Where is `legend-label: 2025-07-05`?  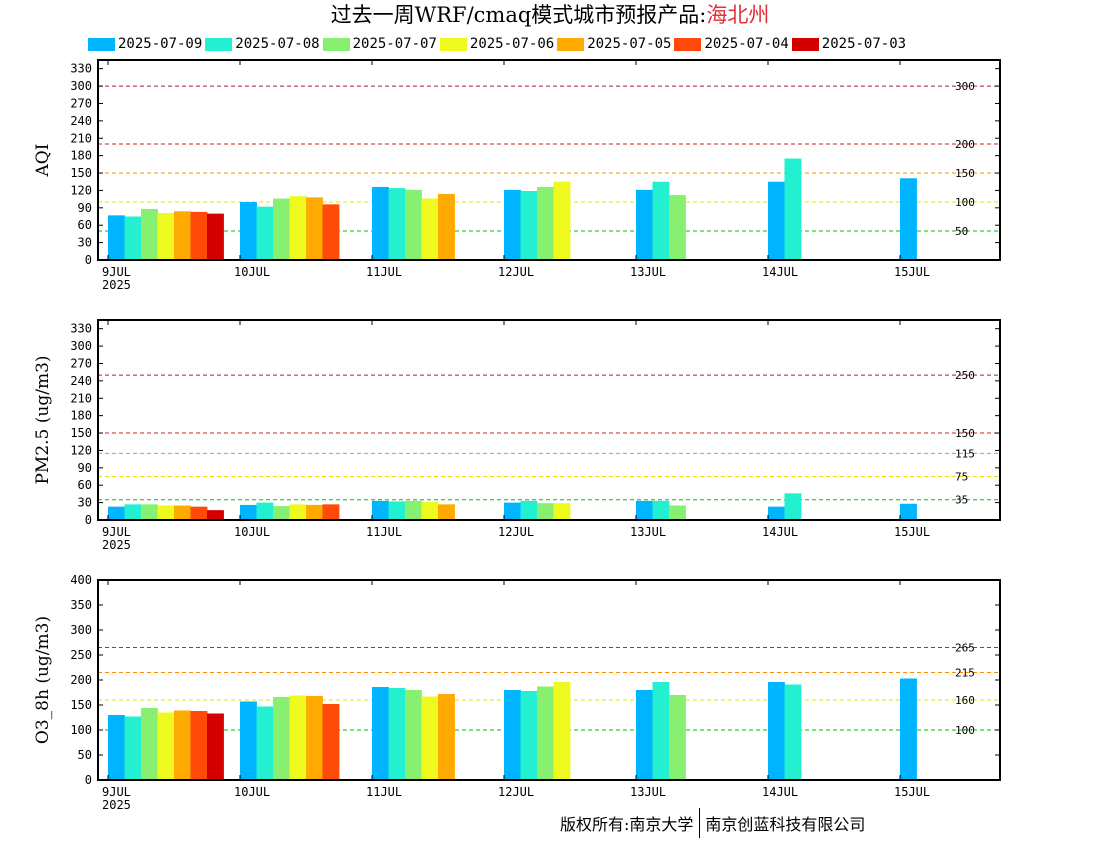 legend-label: 2025-07-05 is located at coordinates (629, 44).